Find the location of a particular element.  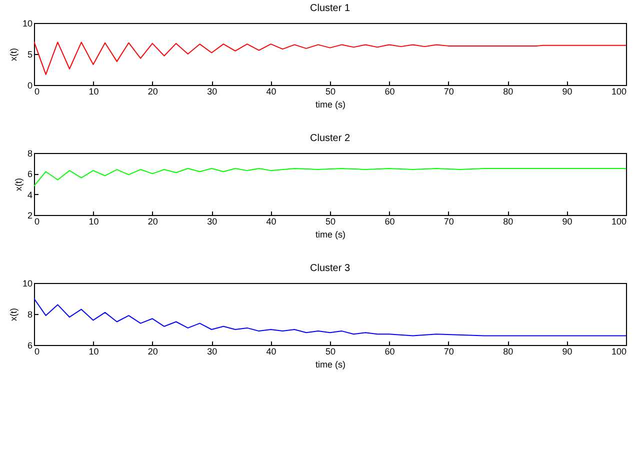

y-tick-label: 2 is located at coordinates (29, 215).